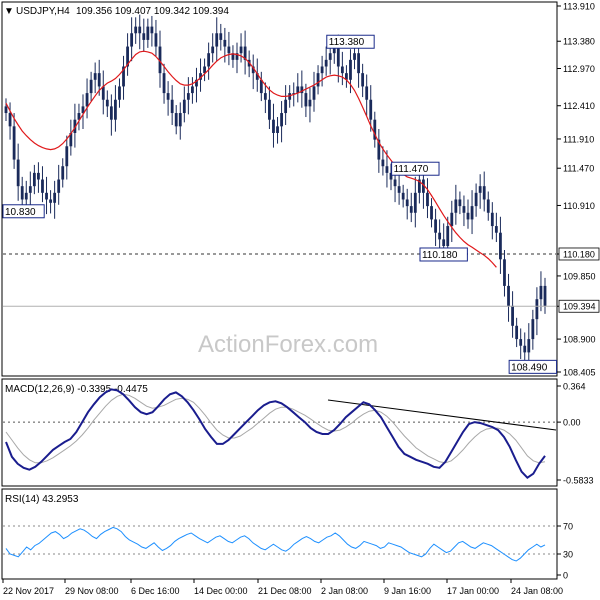 The height and width of the screenshot is (600, 600). What do you see at coordinates (579, 69) in the screenshot?
I see `price-axis-label: 112.970` at bounding box center [579, 69].